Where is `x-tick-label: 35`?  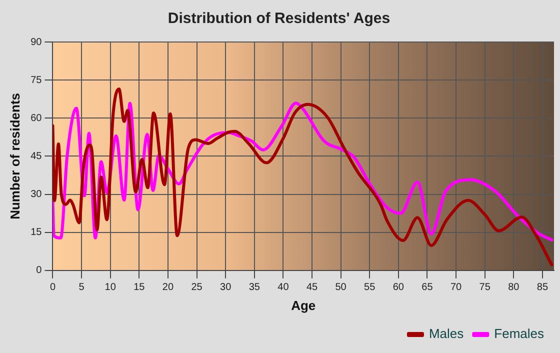 x-tick-label: 35 is located at coordinates (254, 288).